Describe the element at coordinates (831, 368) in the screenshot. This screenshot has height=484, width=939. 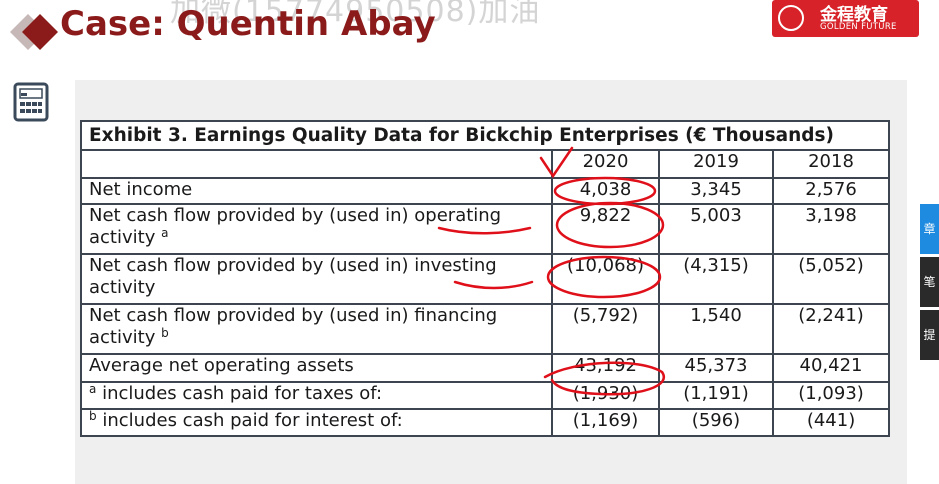
I see `cell-value: 40,421` at that location.